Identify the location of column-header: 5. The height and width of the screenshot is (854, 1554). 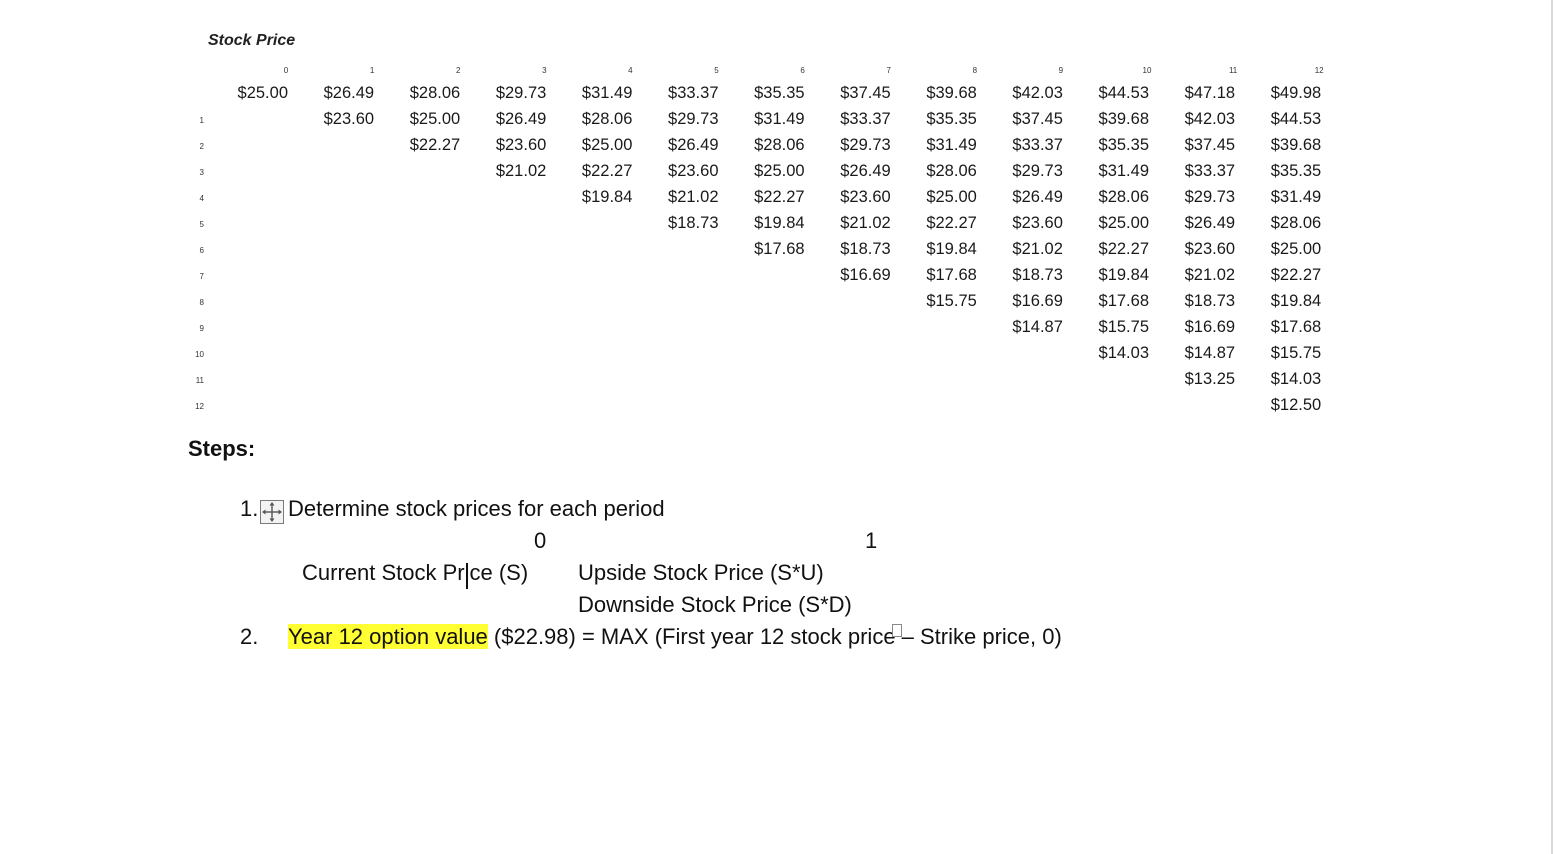
(716, 70).